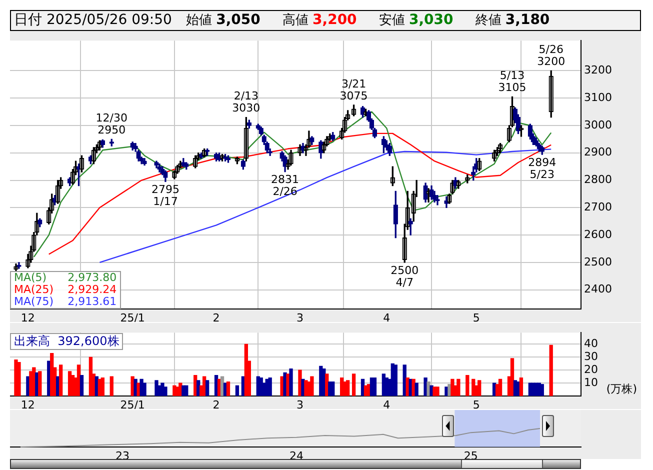 The image size is (653, 470). Describe the element at coordinates (598, 97) in the screenshot. I see `y-tick-label: 3100` at that location.